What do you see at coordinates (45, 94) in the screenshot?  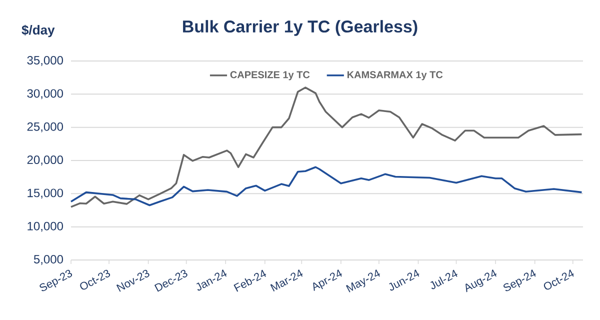 I see `y-tick-label: 30,000` at bounding box center [45, 94].